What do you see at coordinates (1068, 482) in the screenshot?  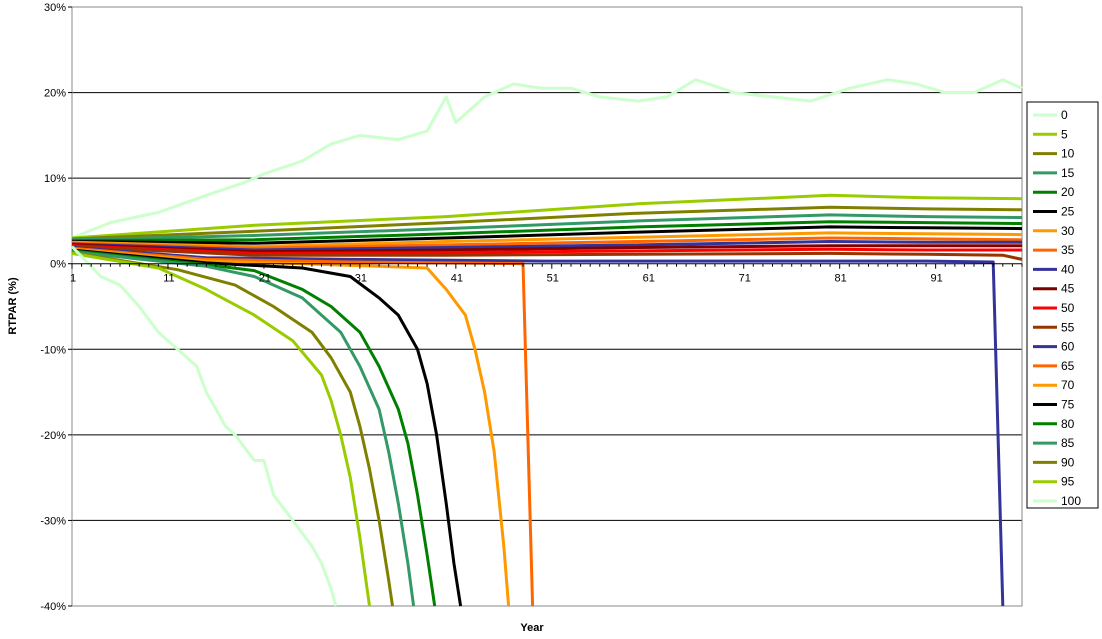 I see `legend-label-95: 95` at bounding box center [1068, 482].